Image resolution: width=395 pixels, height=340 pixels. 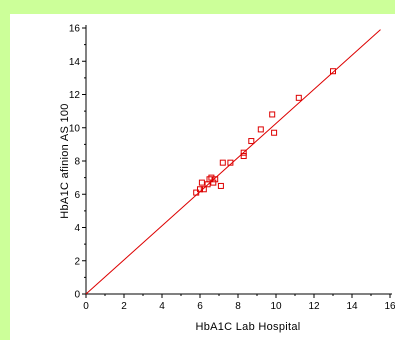 What do you see at coordinates (77, 228) in the screenshot?
I see `y-tick-label: 4` at bounding box center [77, 228].